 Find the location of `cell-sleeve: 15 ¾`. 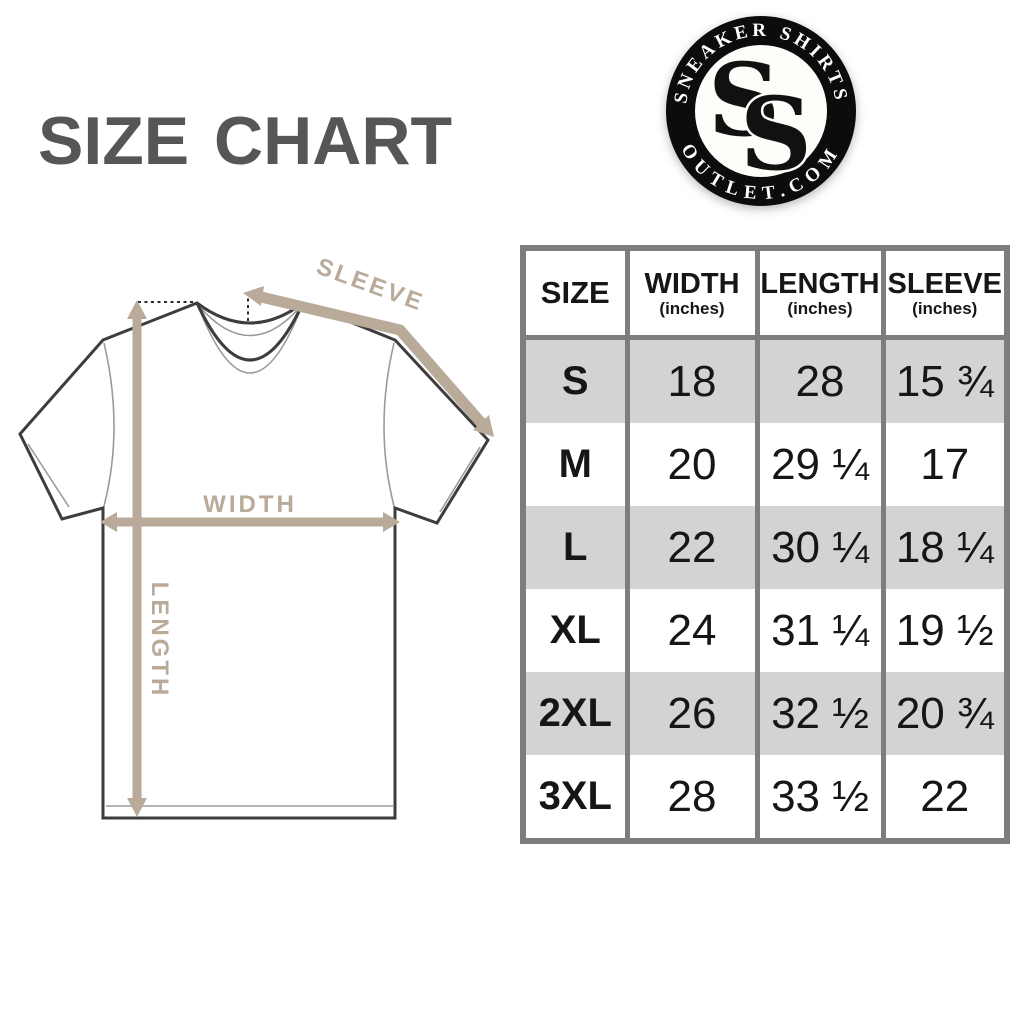

cell-sleeve: 15 ¾ is located at coordinates (945, 380).